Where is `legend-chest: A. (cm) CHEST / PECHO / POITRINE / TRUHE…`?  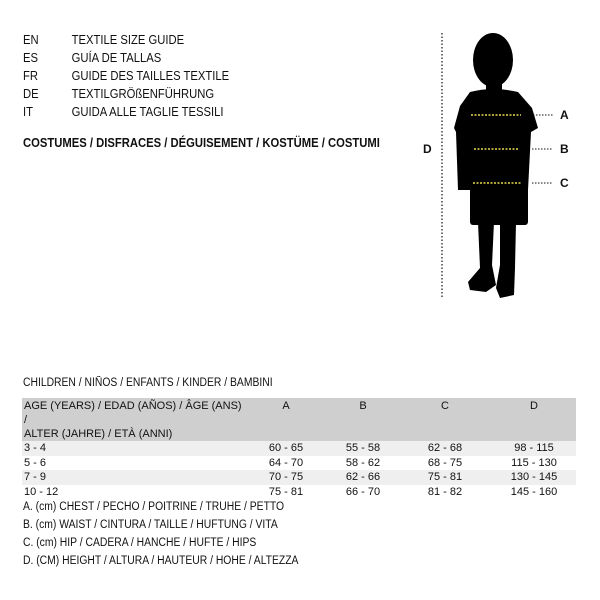
legend-chest: A. (cm) CHEST / PECHO / POITRINE / TRUHE… is located at coordinates (154, 507).